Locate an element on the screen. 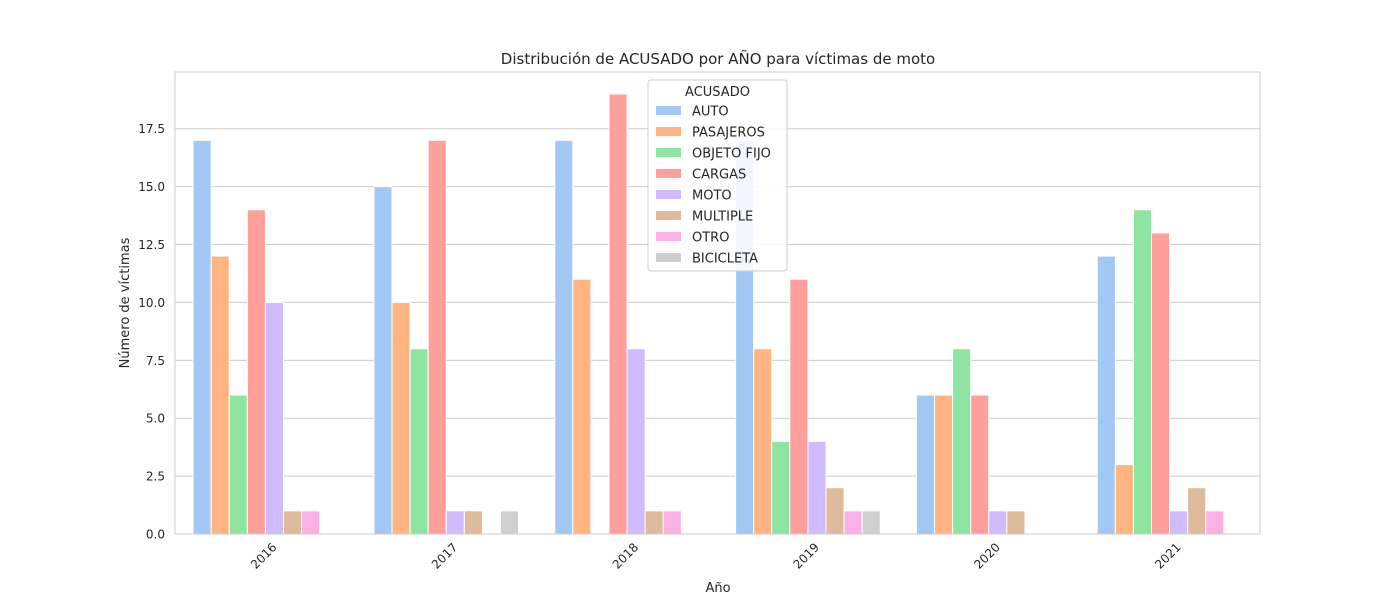 This screenshot has width=1400, height=600. bar-objeto-fijo-2016 is located at coordinates (238, 464).